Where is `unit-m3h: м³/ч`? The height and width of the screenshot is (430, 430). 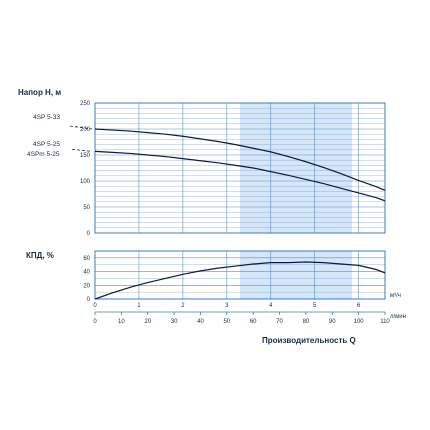 unit-m3h: м³/ч is located at coordinates (395, 296).